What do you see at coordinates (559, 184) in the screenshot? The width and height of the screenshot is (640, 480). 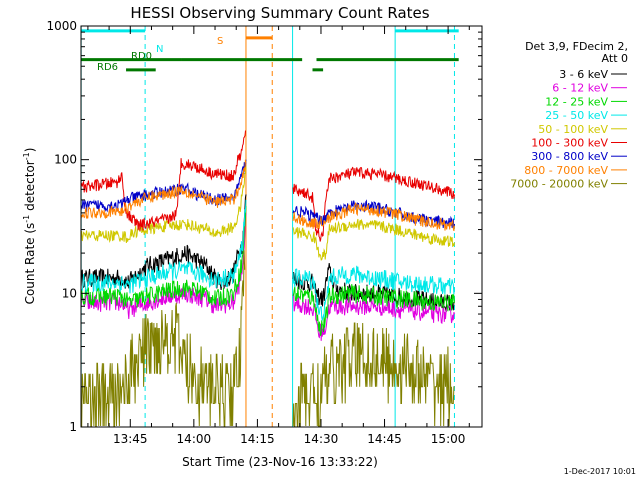 I see `legend-label-8: 7000 - 20000 keV` at bounding box center [559, 184].